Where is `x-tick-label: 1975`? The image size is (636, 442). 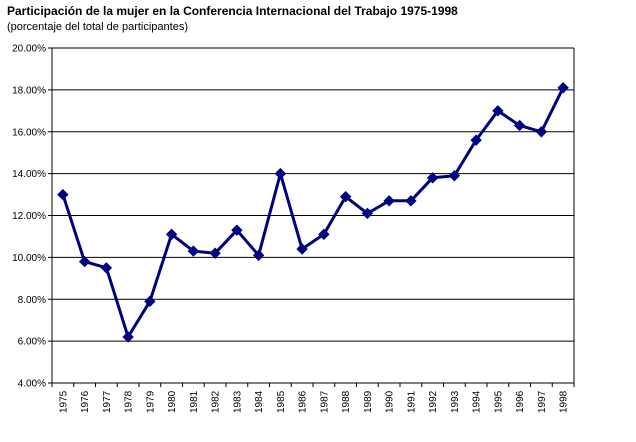 x-tick-label: 1975 is located at coordinates (63, 401).